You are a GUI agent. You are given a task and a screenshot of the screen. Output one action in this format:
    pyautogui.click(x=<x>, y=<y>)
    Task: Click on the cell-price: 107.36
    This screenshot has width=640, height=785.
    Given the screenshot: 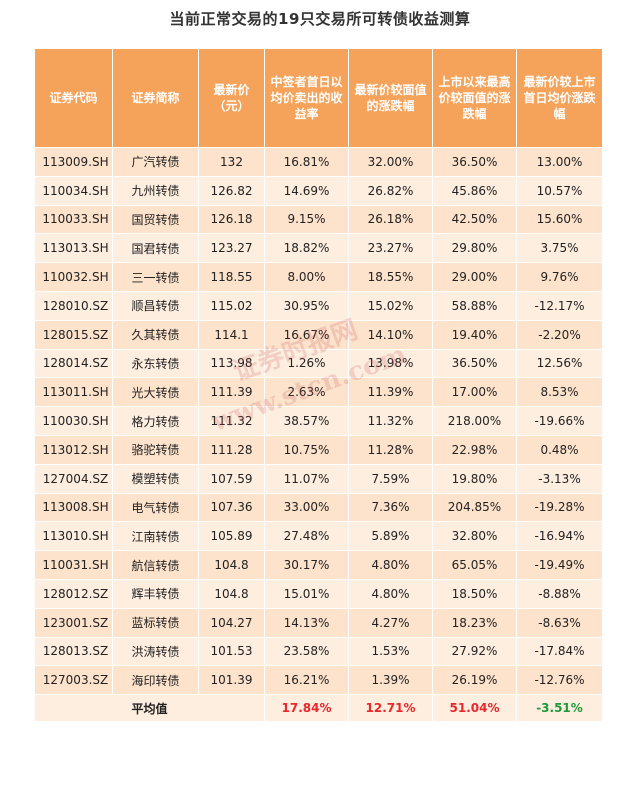 What is the action you would take?
    pyautogui.click(x=231, y=507)
    